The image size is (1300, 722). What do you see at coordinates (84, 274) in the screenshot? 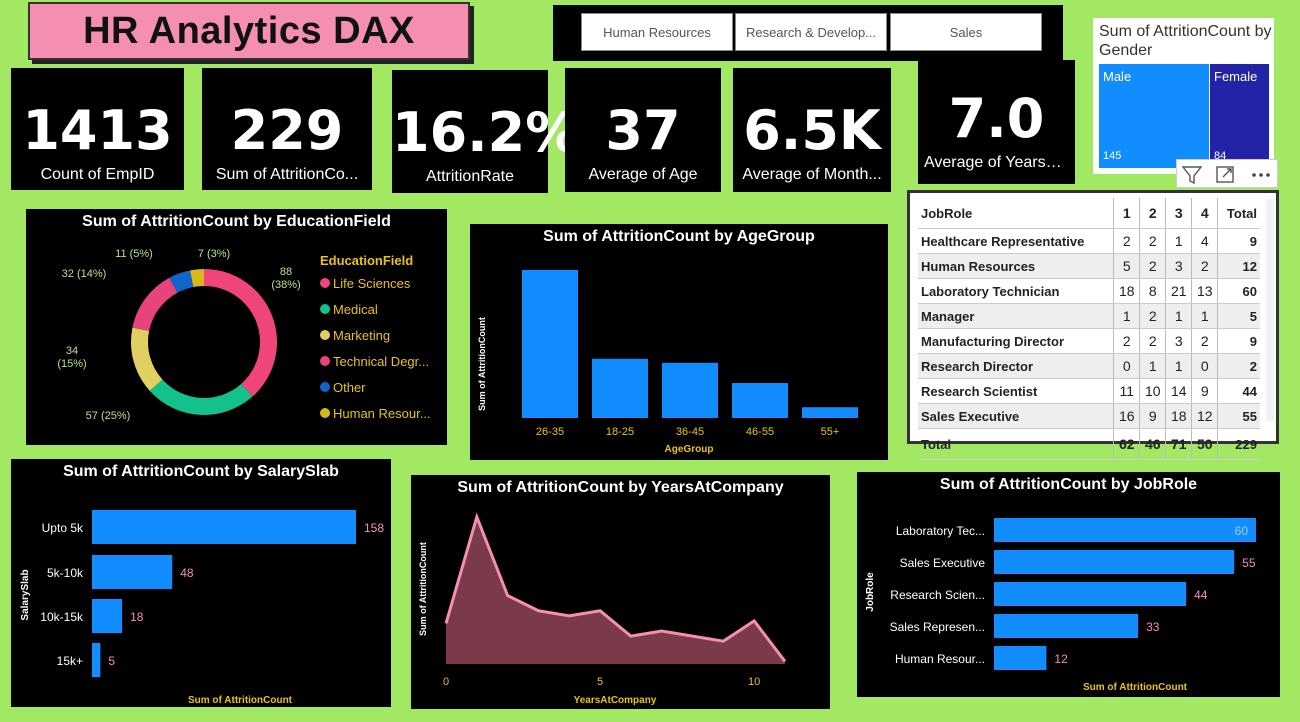
I see `donut-data-label: 32 (14%)` at bounding box center [84, 274].